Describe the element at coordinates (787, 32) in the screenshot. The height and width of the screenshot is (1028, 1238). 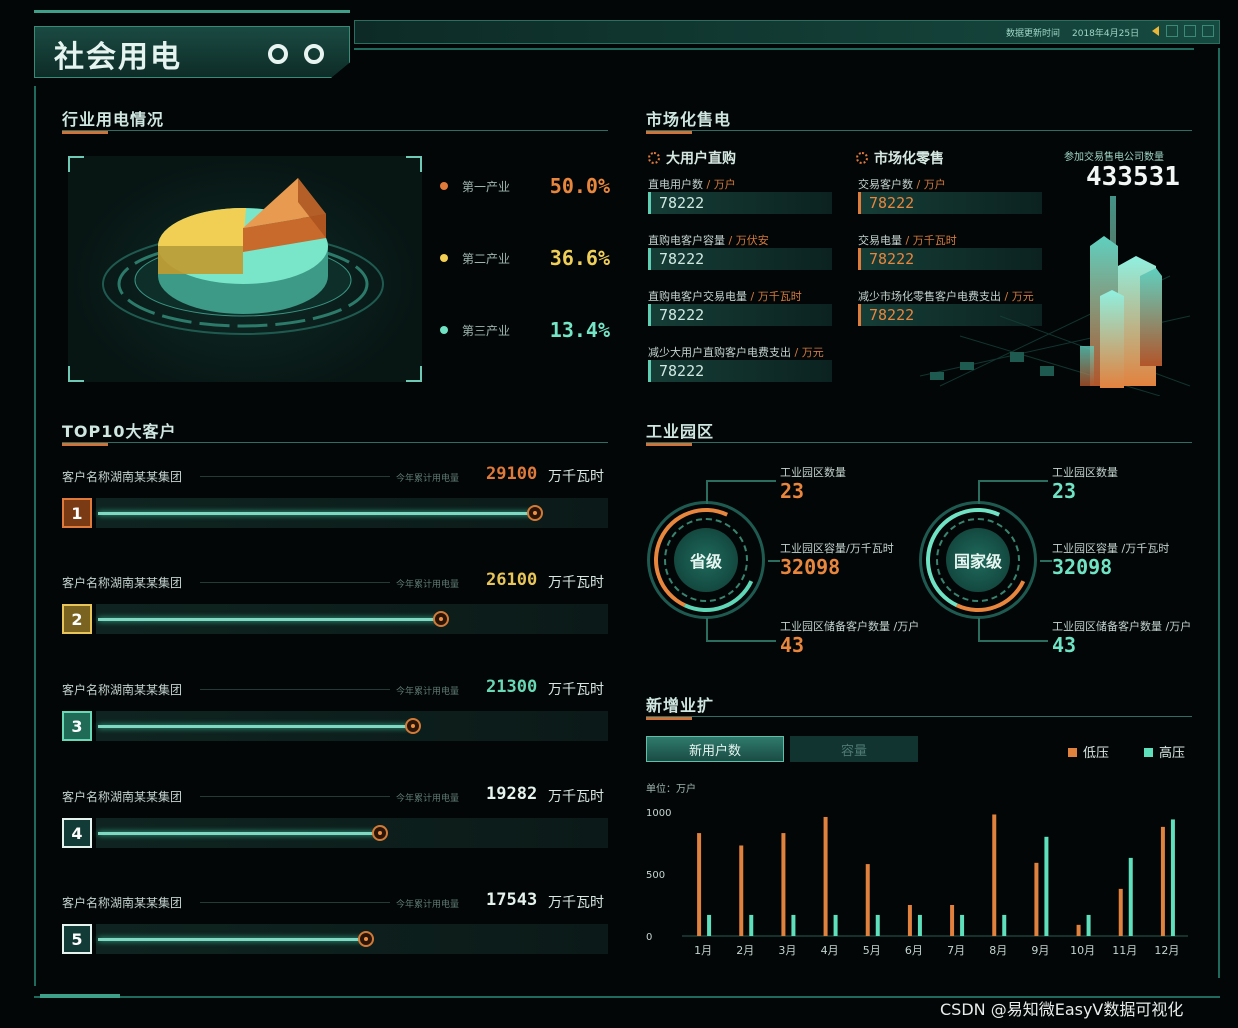
I see `top-bar` at that location.